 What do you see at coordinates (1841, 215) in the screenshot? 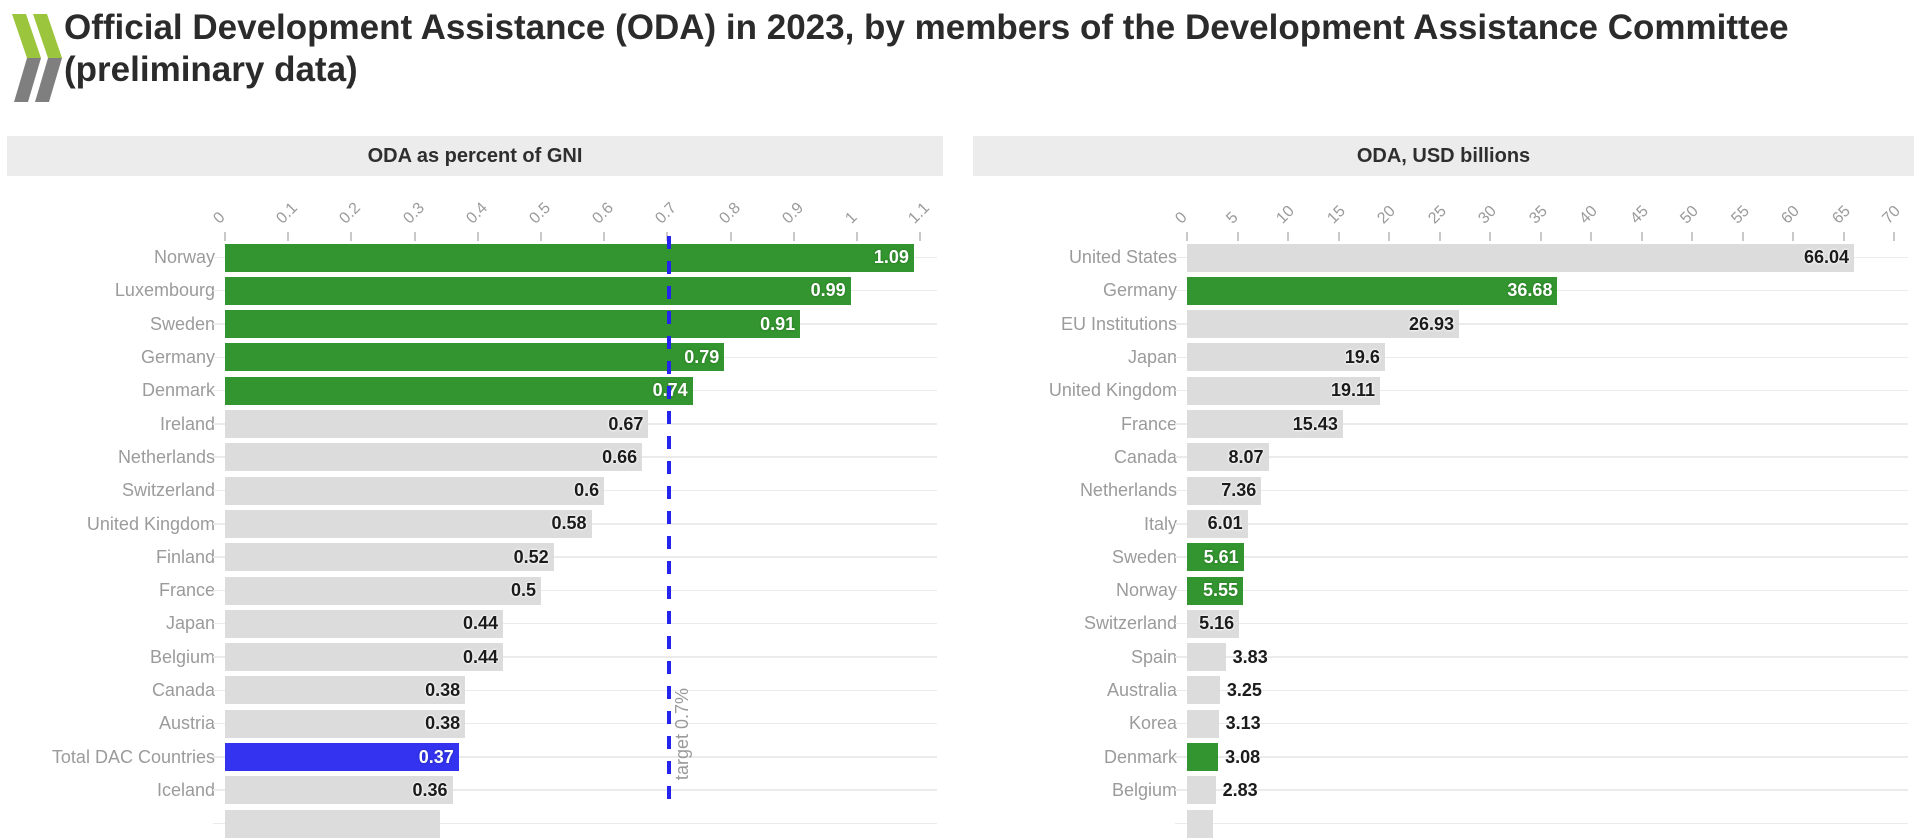
I see `axis-tick-label: 65` at bounding box center [1841, 215].